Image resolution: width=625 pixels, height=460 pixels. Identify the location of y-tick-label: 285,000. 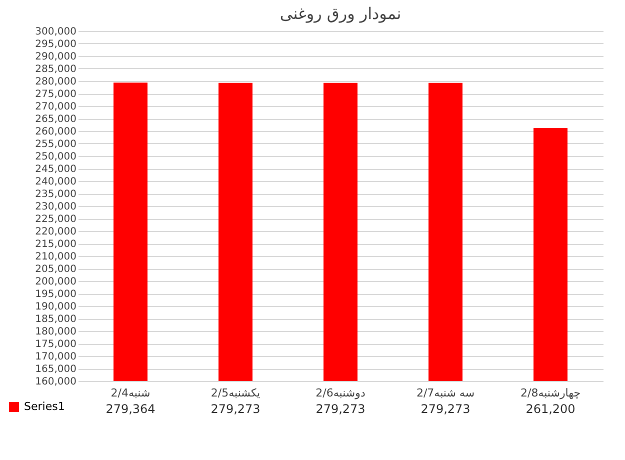
(55, 69).